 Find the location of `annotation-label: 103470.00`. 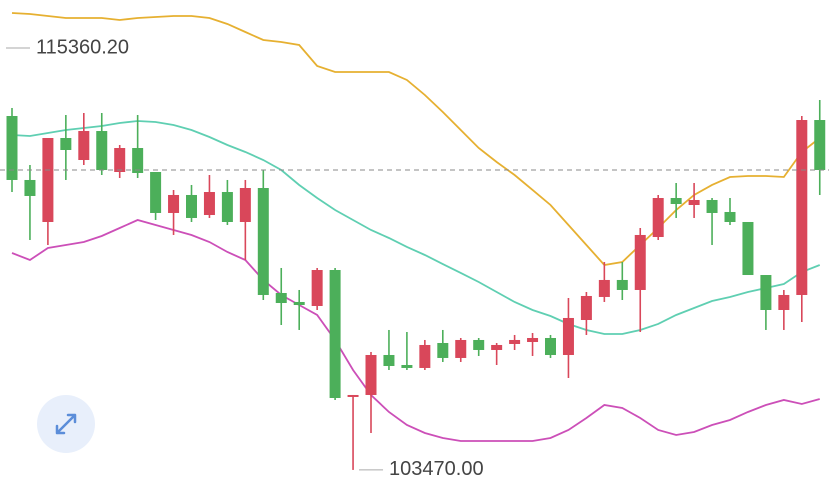

annotation-label: 103470.00 is located at coordinates (436, 469).